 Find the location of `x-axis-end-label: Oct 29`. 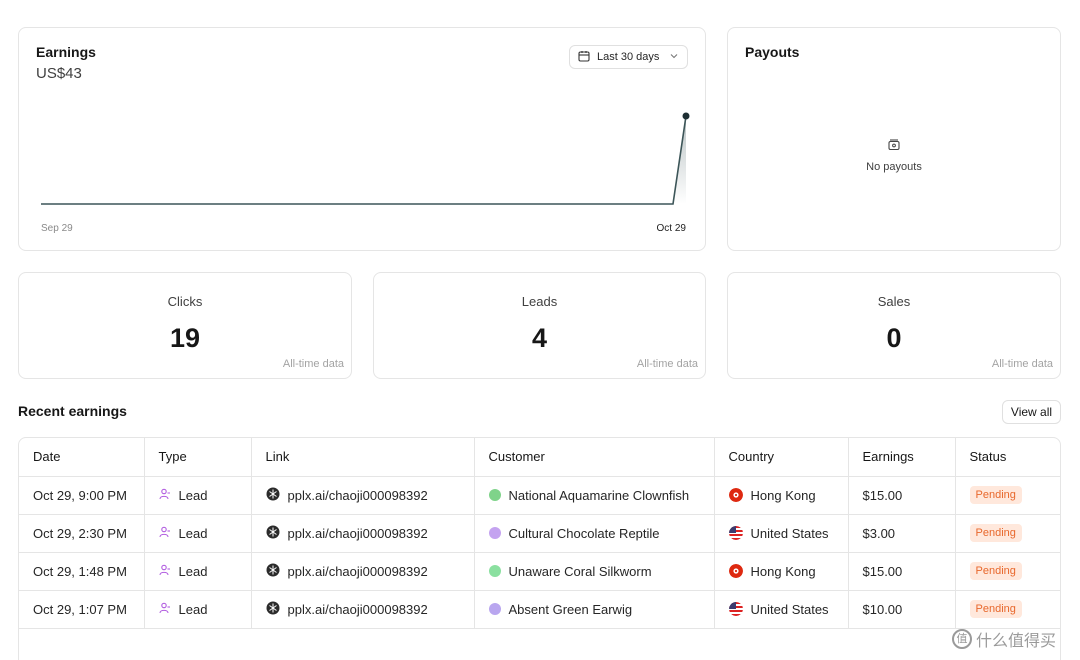

x-axis-end-label: Oct 29 is located at coordinates (672, 228).